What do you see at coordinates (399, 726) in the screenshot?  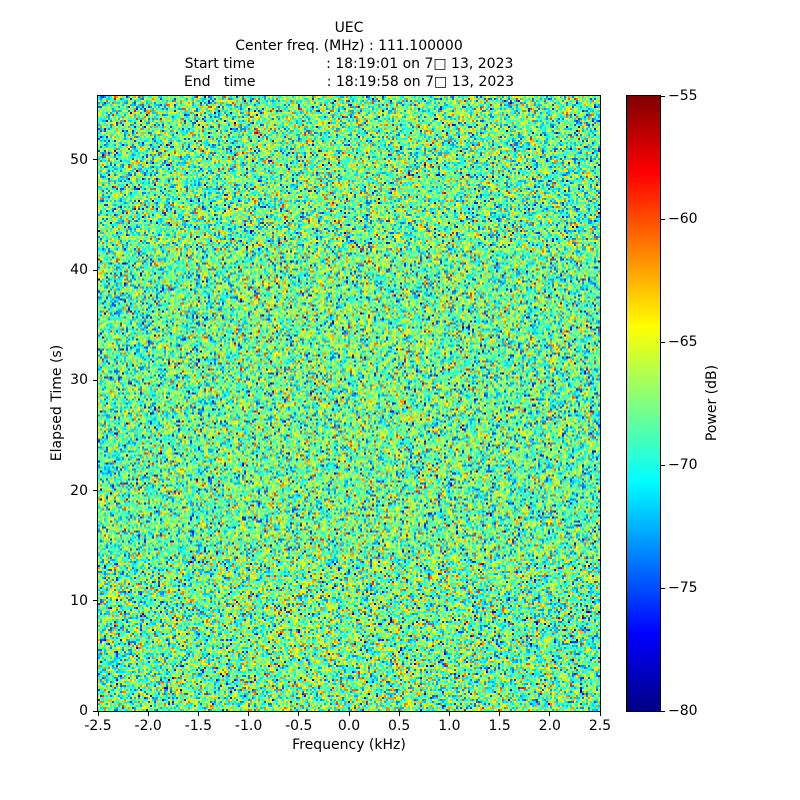 I see `x-tick-label: 0.5` at bounding box center [399, 726].